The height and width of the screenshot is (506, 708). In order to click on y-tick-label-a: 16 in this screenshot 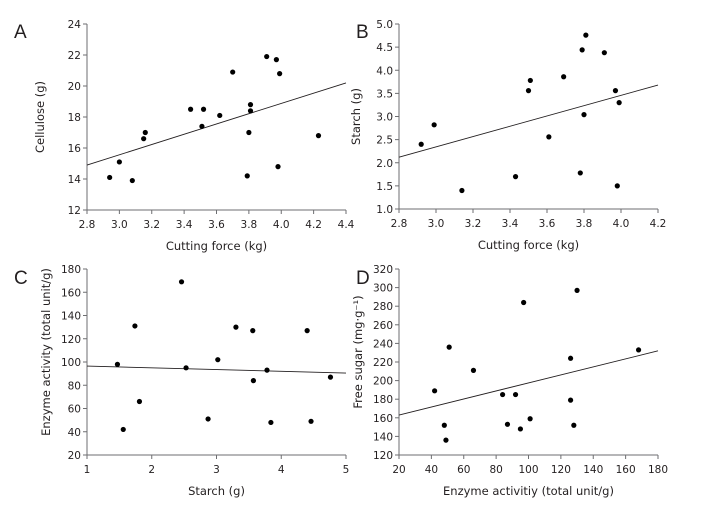, I will do `click(75, 149)`.